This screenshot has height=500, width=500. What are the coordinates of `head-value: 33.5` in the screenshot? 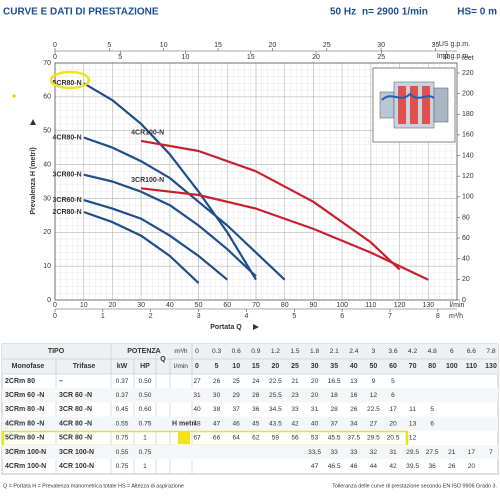 It's located at (314, 452).